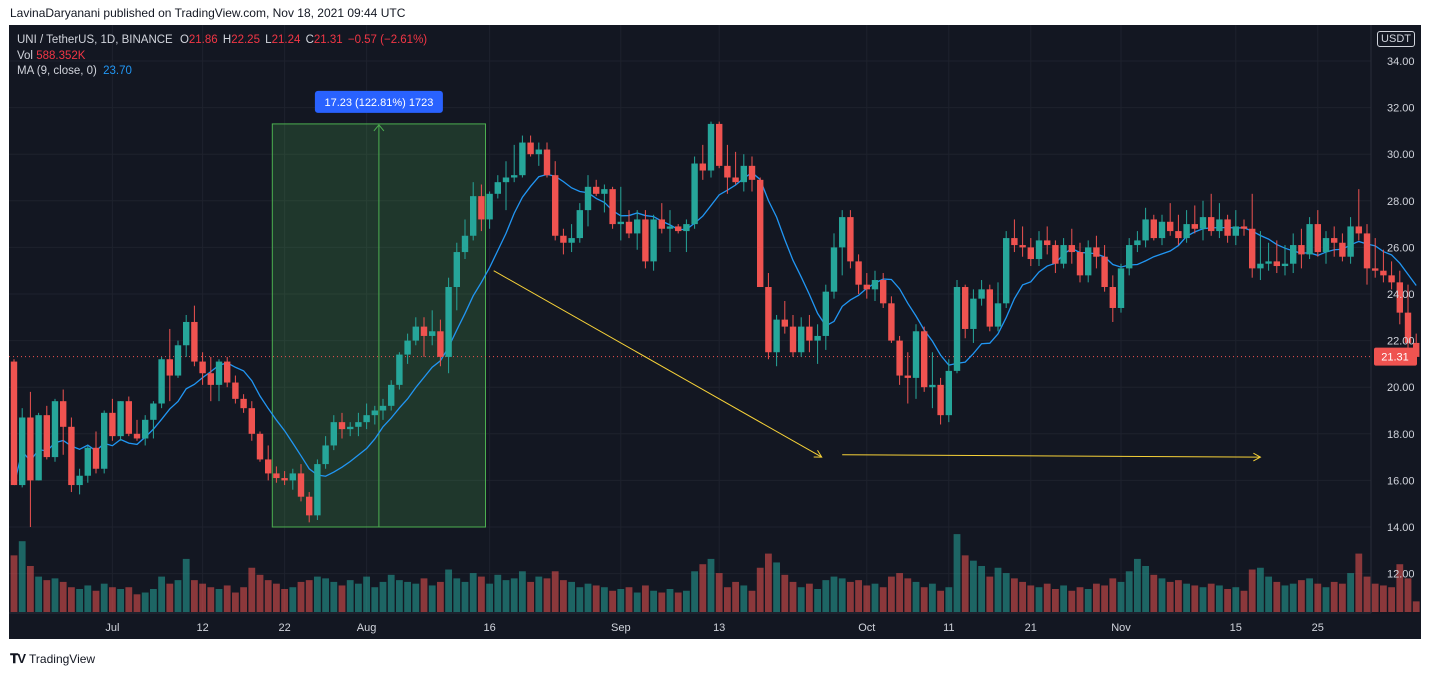  I want to click on change-value: −0.57 (−2.61%), so click(387, 40).